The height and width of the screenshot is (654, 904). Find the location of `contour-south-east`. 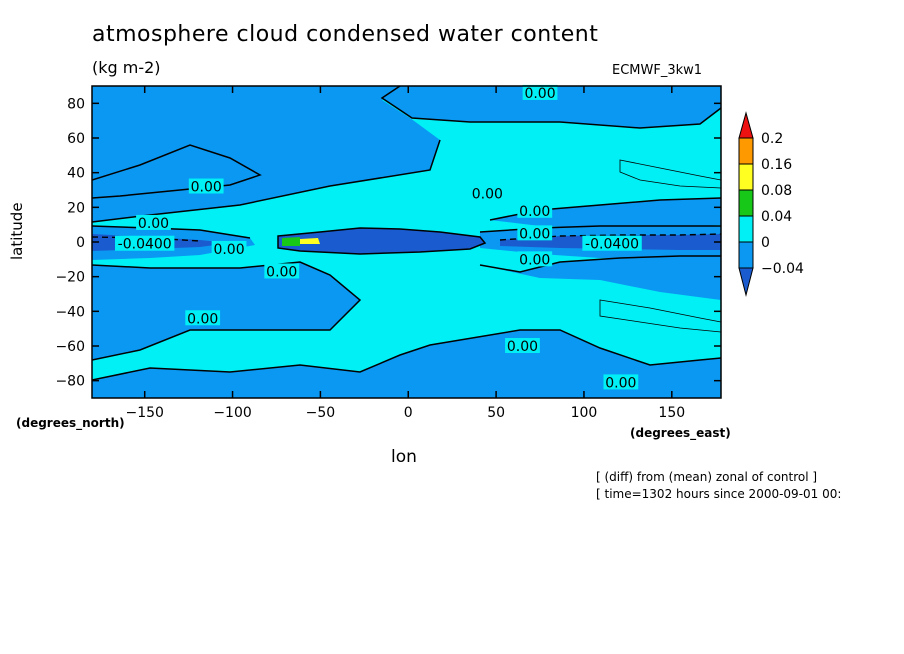

contour-south-east is located at coordinates (600, 264).